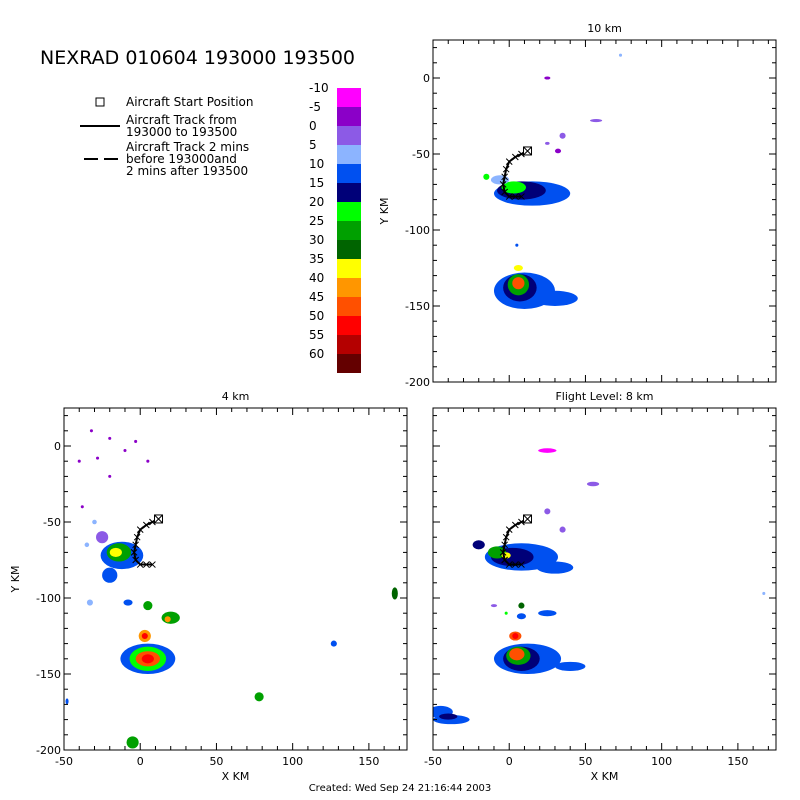 This screenshot has height=800, width=800. I want to click on colorbar-label: 5, so click(313, 145).